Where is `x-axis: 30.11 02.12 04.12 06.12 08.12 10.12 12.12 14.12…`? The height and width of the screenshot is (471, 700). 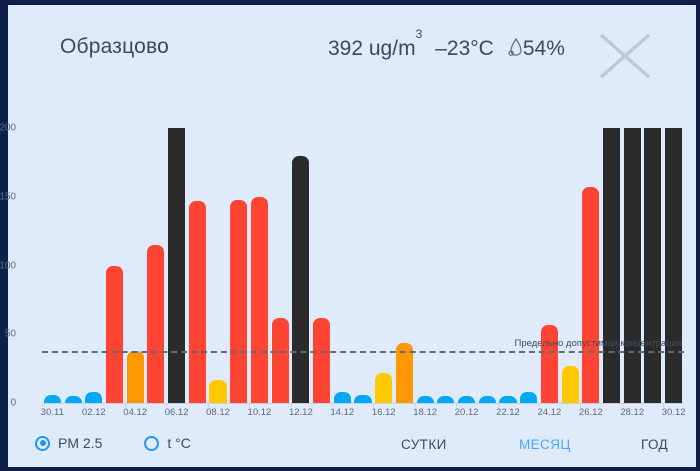
x-axis: 30.11 02.12 04.12 06.12 08.12 10.12 12.12 14.12… is located at coordinates (363, 412).